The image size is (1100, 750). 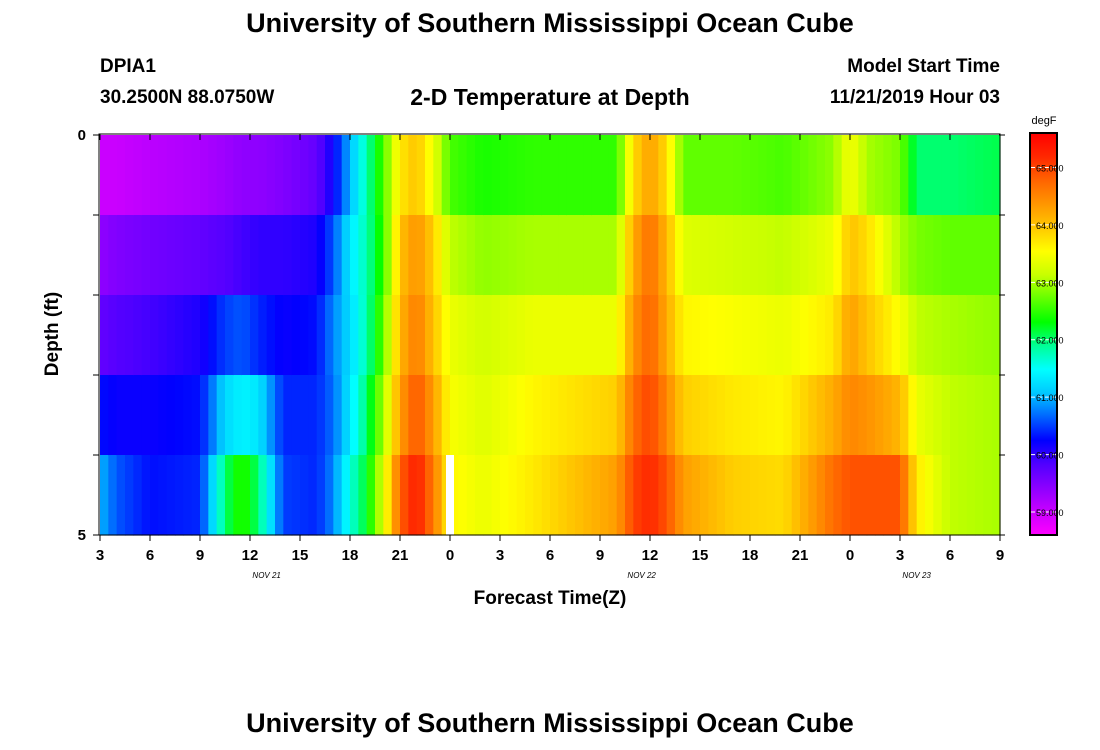 I want to click on x-tick-label: 15, so click(x=300, y=555).